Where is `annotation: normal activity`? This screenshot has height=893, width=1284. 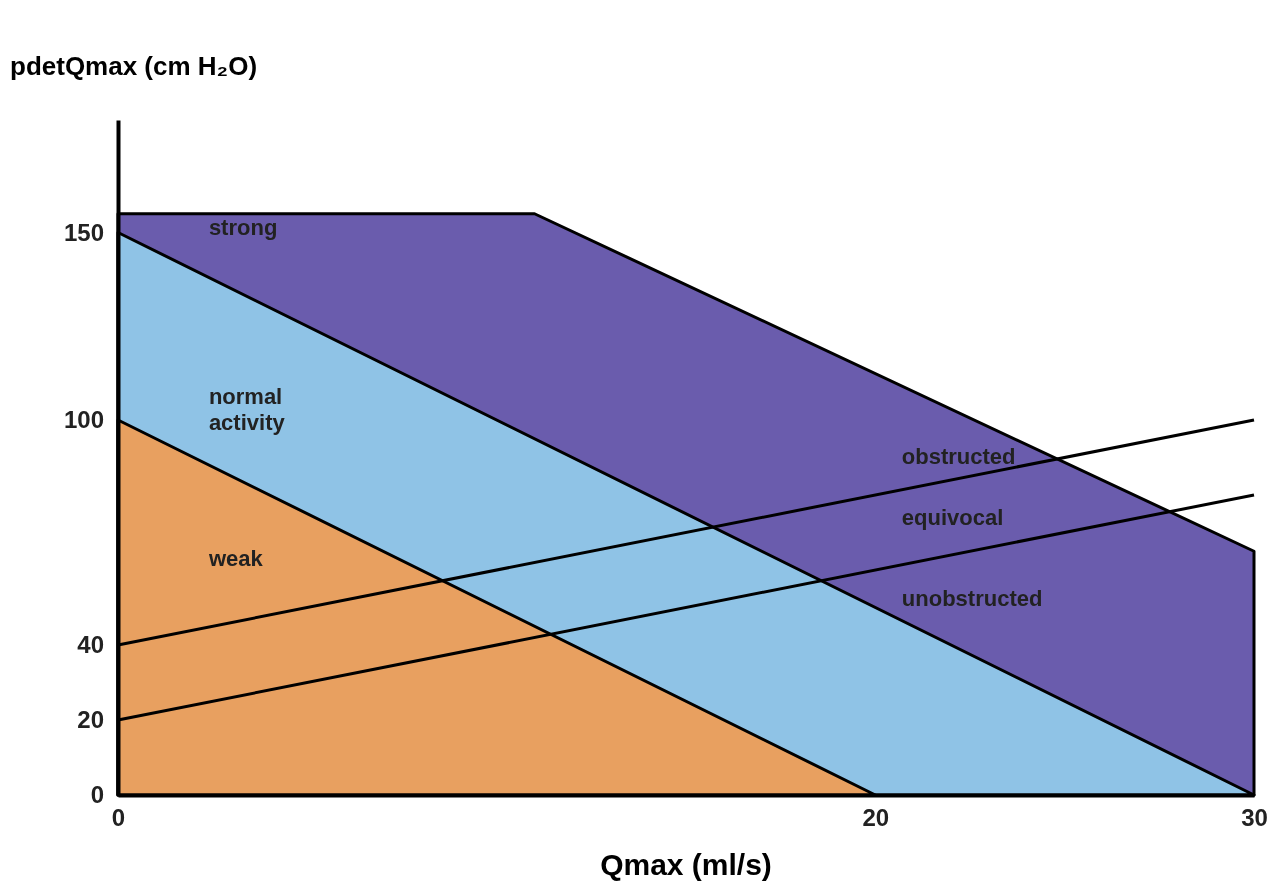 annotation: normal activity is located at coordinates (247, 409).